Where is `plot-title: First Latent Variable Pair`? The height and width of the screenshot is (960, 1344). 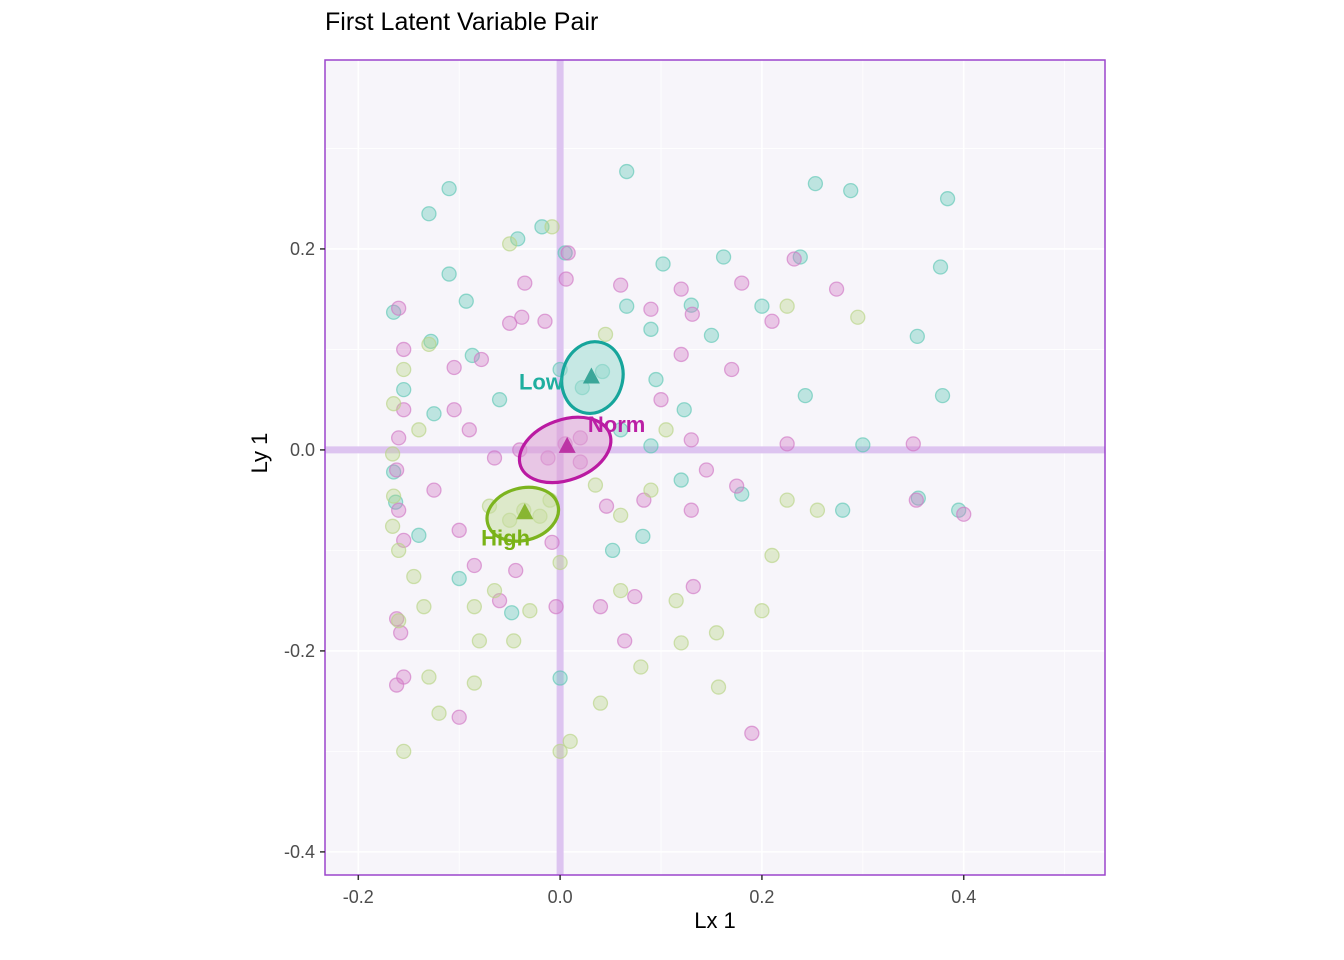 plot-title: First Latent Variable Pair is located at coordinates (462, 22).